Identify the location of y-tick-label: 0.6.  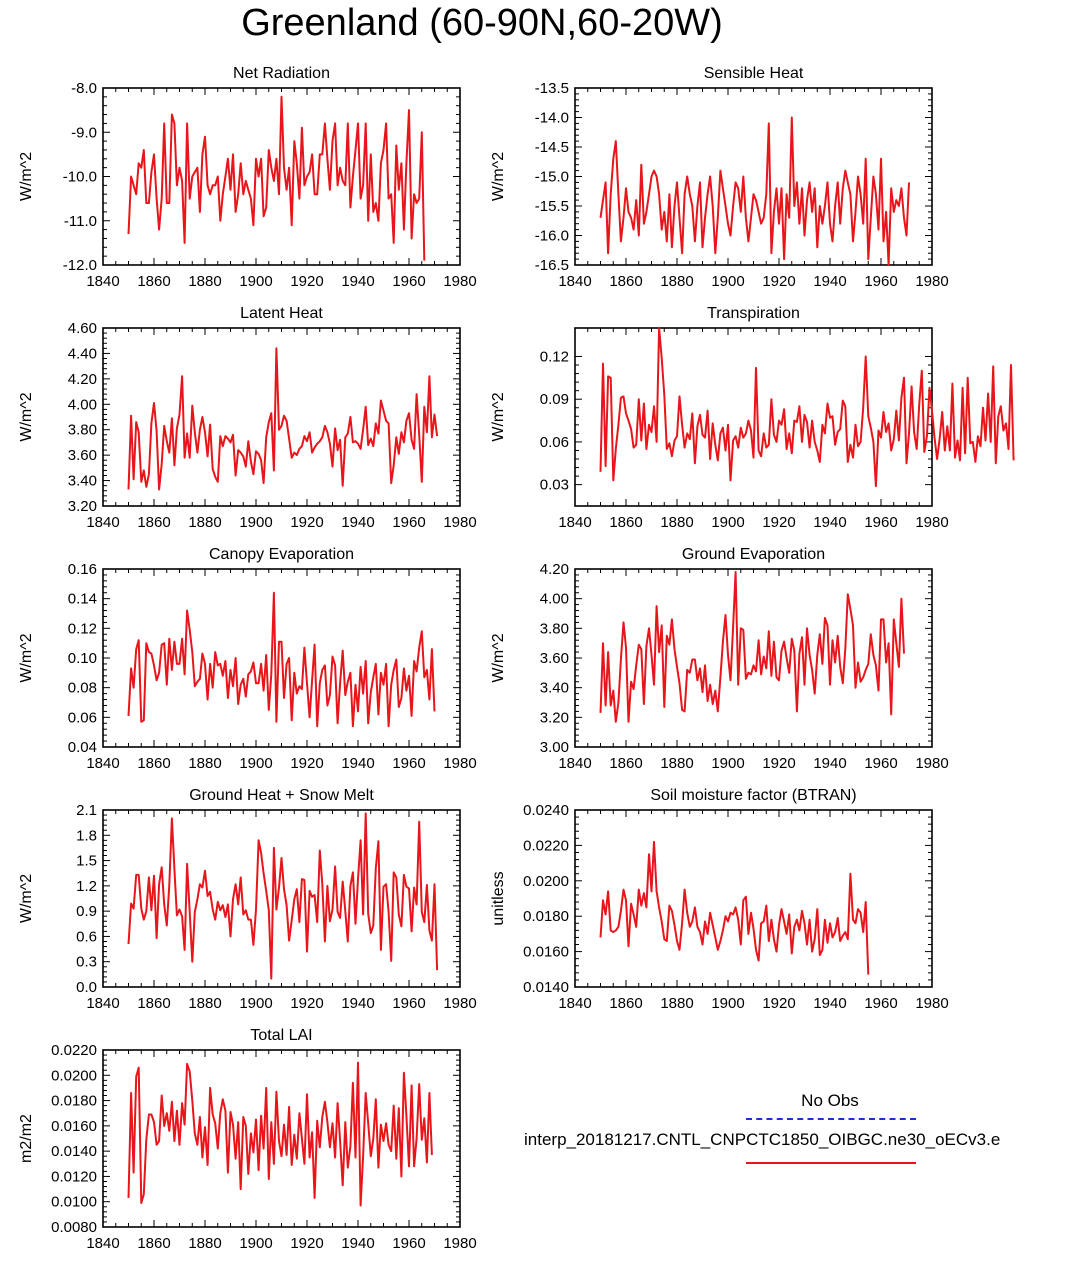
(86, 936).